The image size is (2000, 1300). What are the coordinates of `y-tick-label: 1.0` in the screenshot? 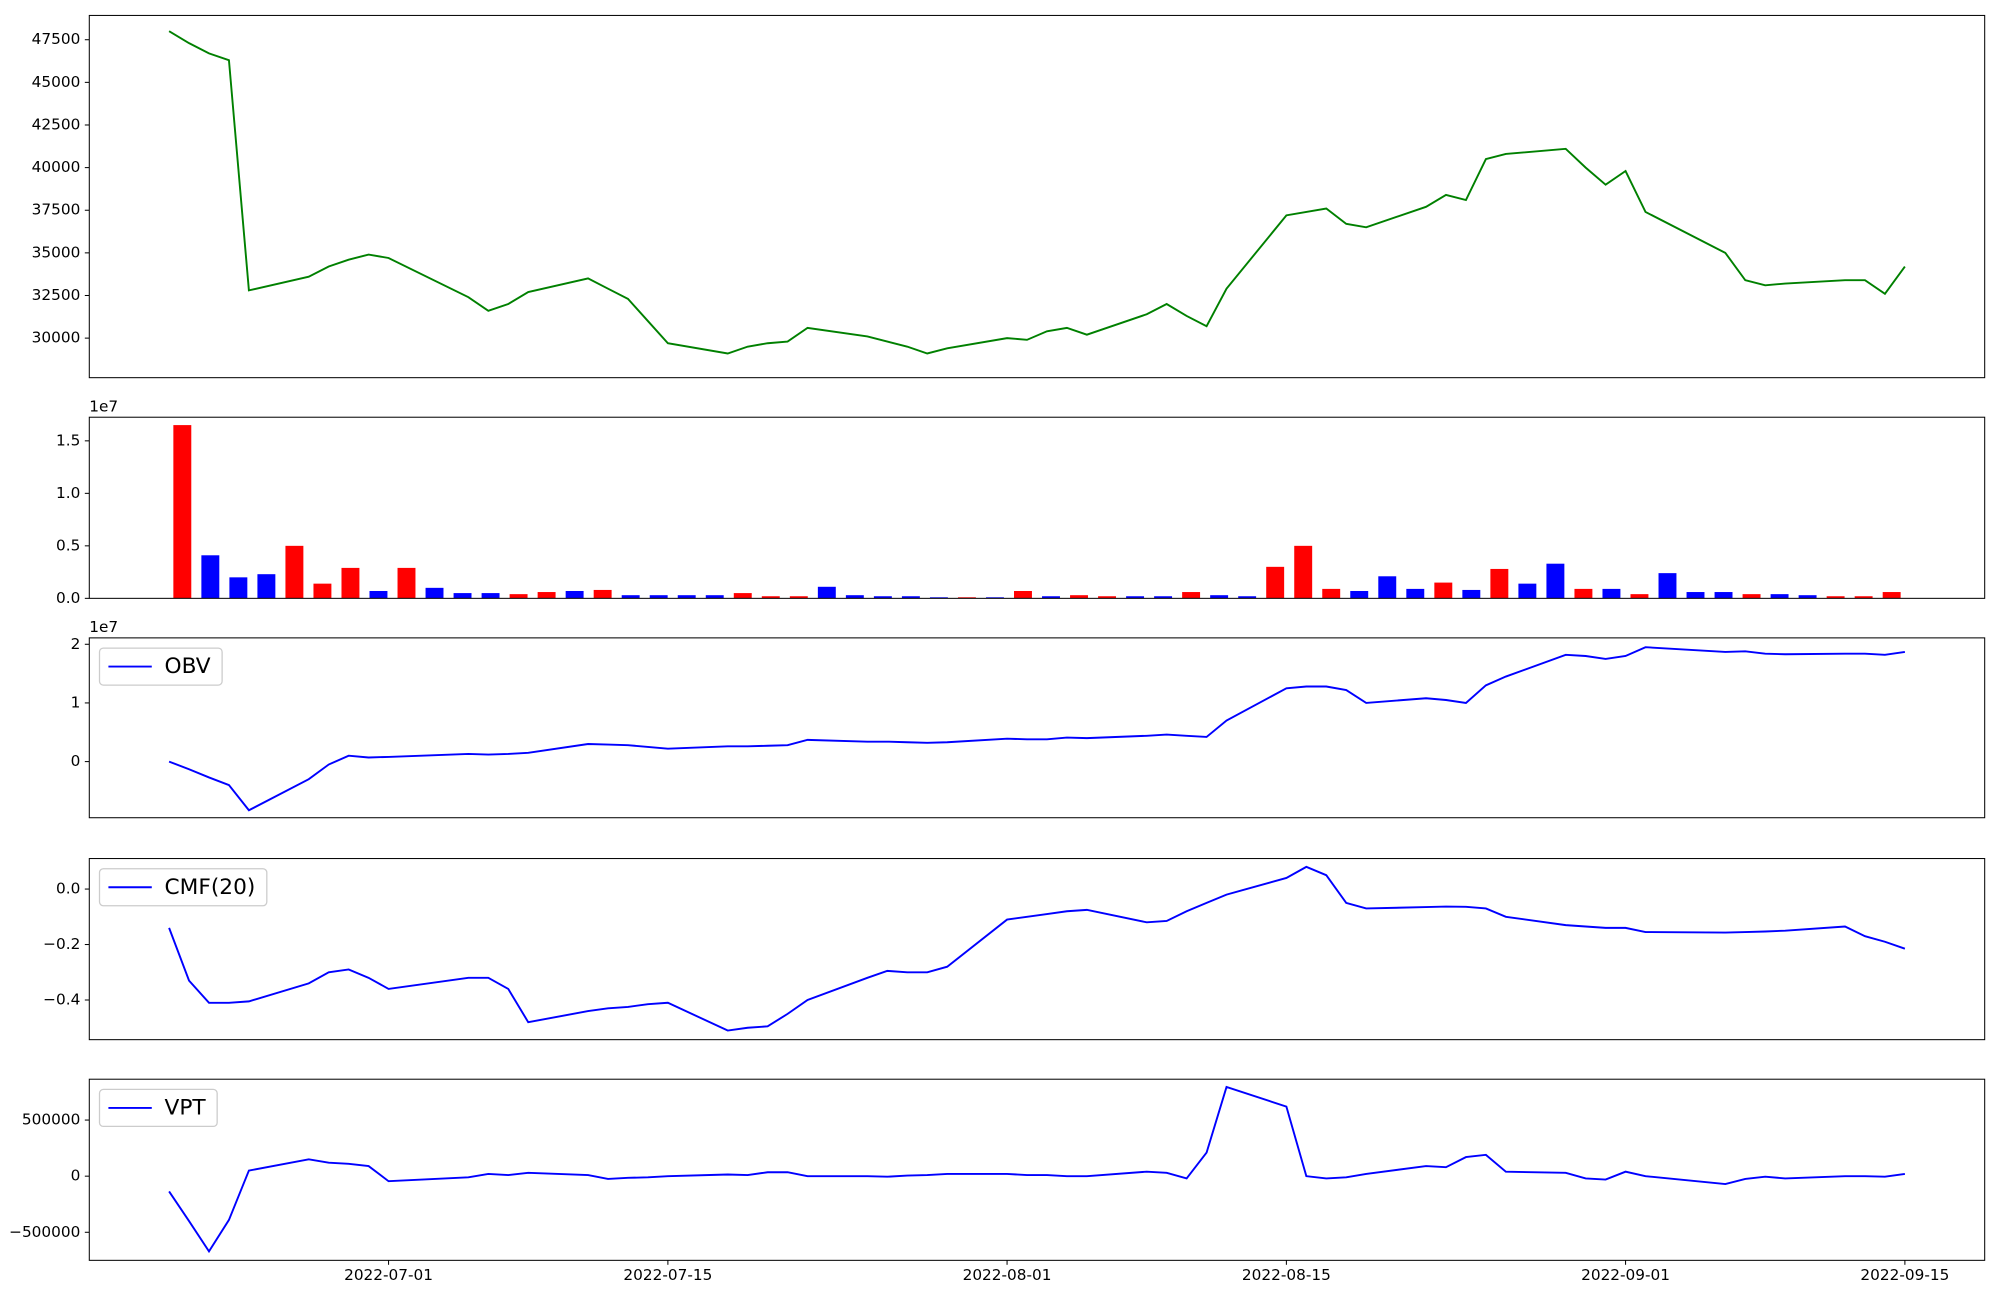 It's located at (68, 493).